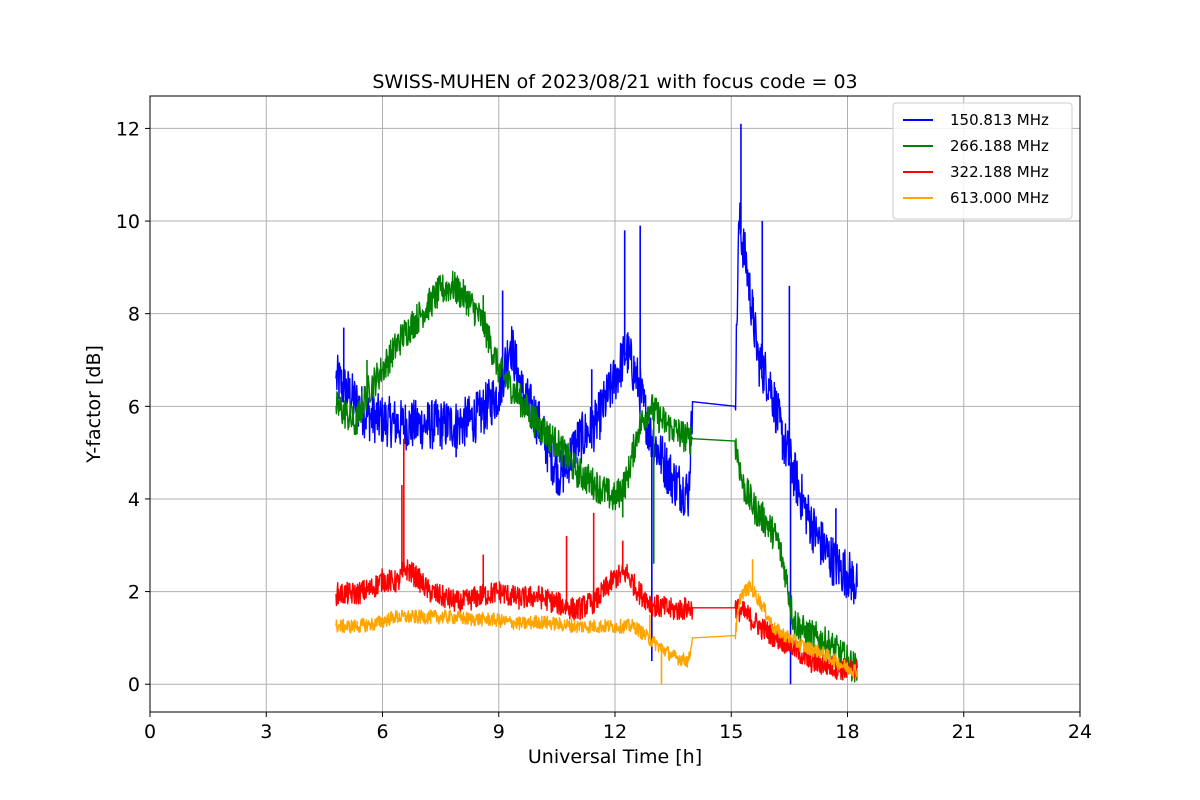 Image resolution: width=1200 pixels, height=800 pixels. I want to click on legend-label-4: 613.000 MHz, so click(999, 198).